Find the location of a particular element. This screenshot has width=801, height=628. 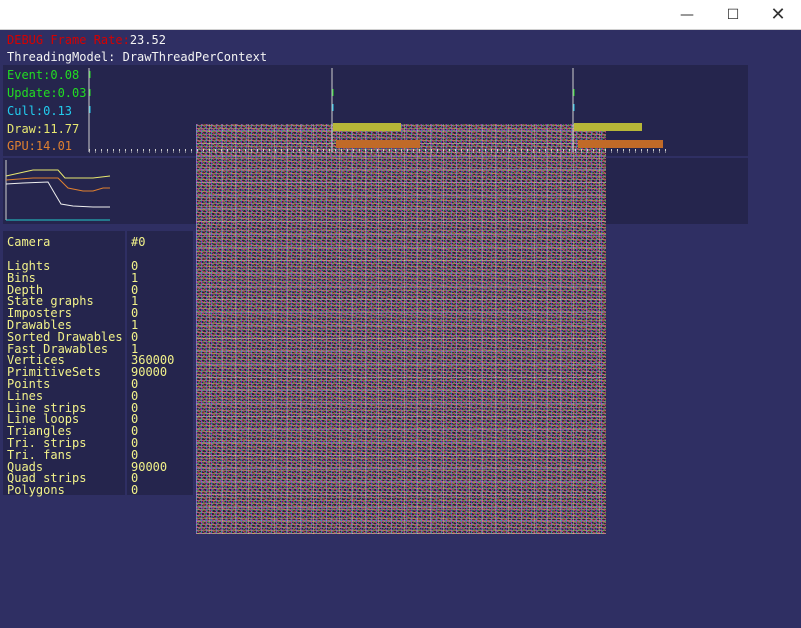

camera-label: Camera is located at coordinates (29, 242).